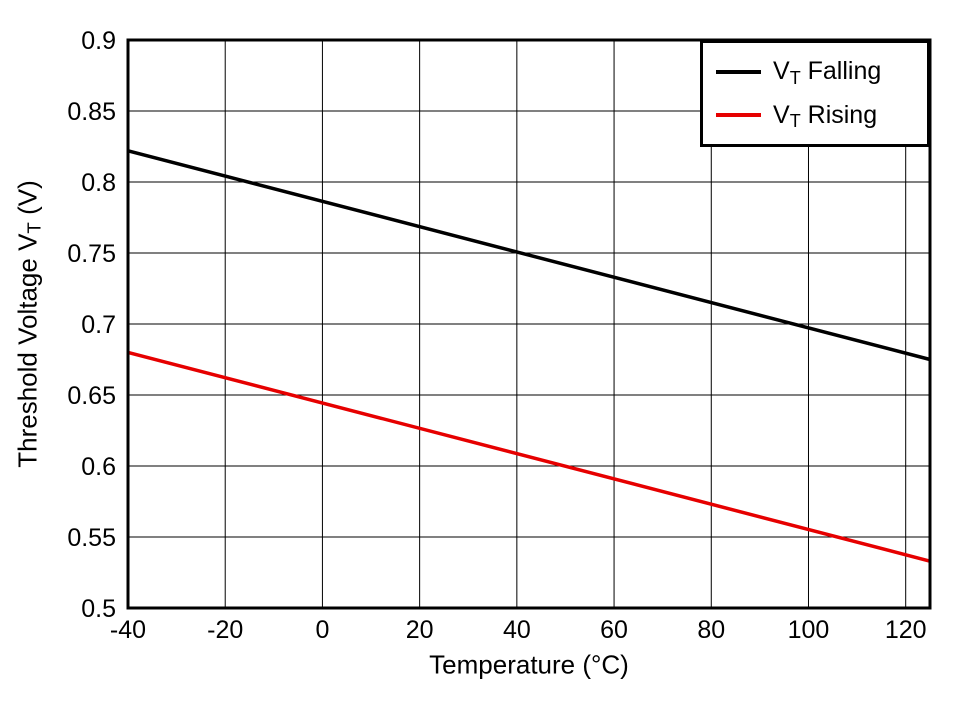  Describe the element at coordinates (711, 630) in the screenshot. I see `x-tick-label: 80` at that location.